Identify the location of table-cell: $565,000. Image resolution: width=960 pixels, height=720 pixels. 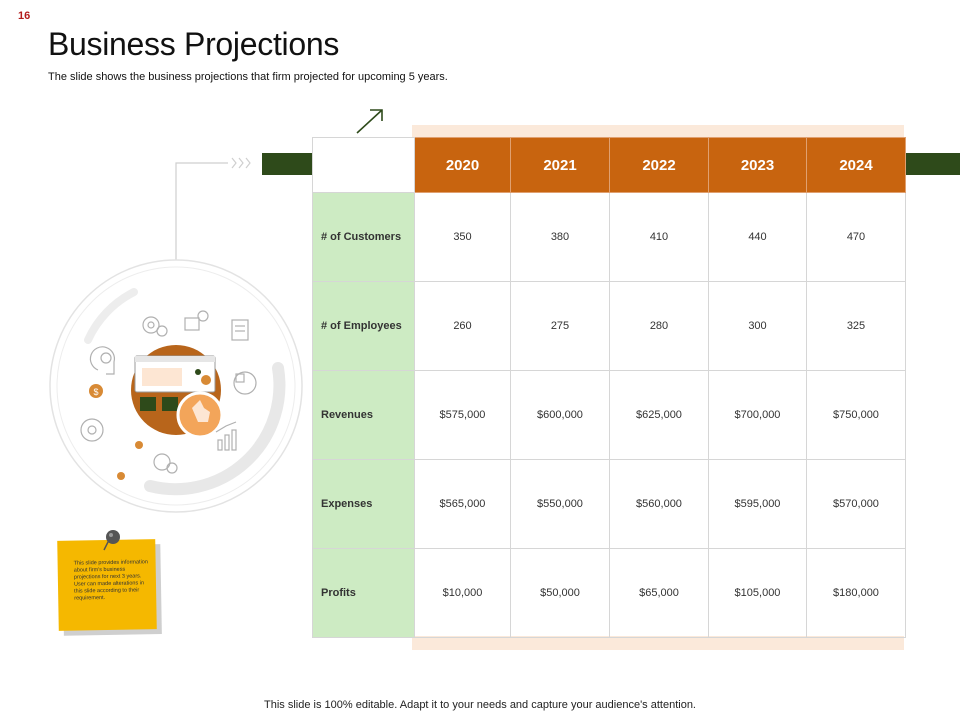
(462, 504).